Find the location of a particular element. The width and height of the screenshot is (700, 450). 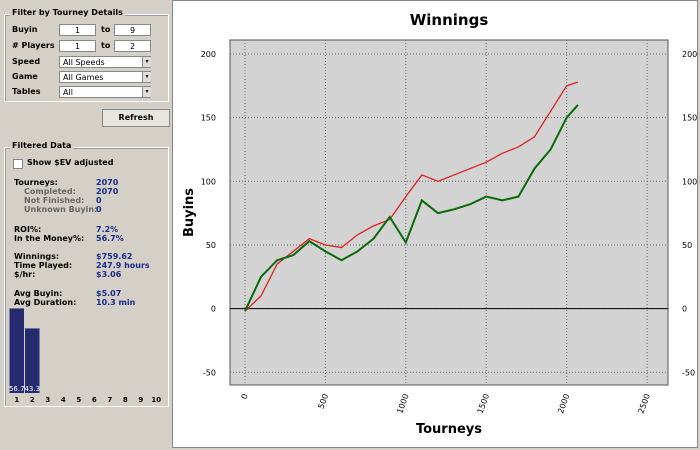

stat-value: 7.2% is located at coordinates (107, 229).